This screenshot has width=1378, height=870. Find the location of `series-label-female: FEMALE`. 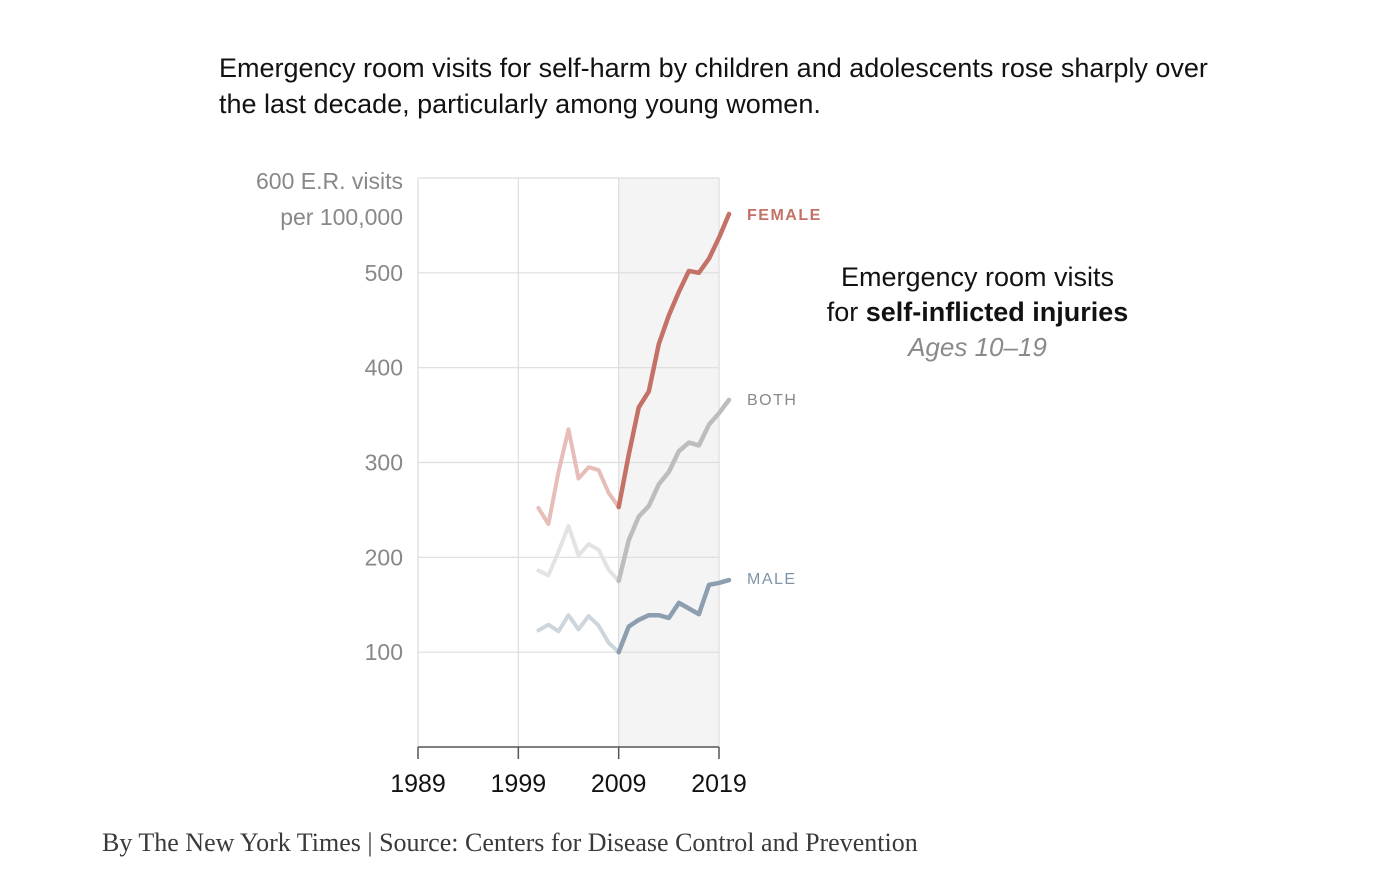

series-label-female: FEMALE is located at coordinates (784, 215).